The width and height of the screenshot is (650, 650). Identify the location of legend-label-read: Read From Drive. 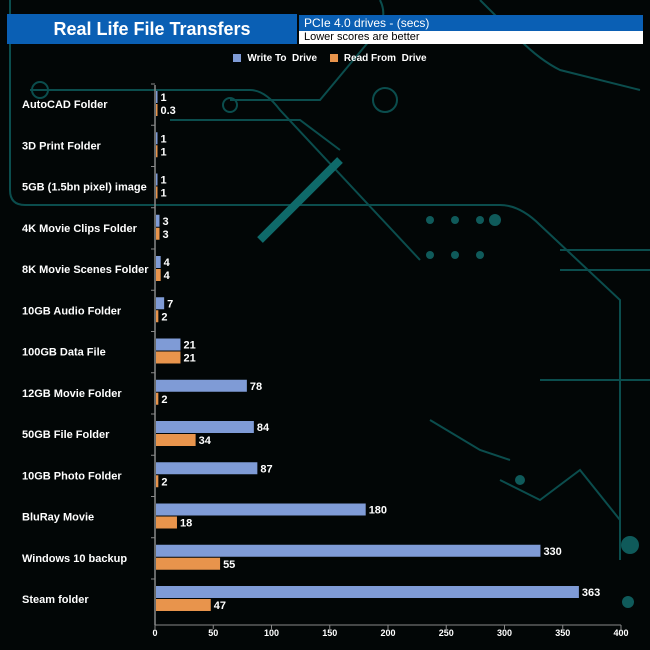
(385, 58).